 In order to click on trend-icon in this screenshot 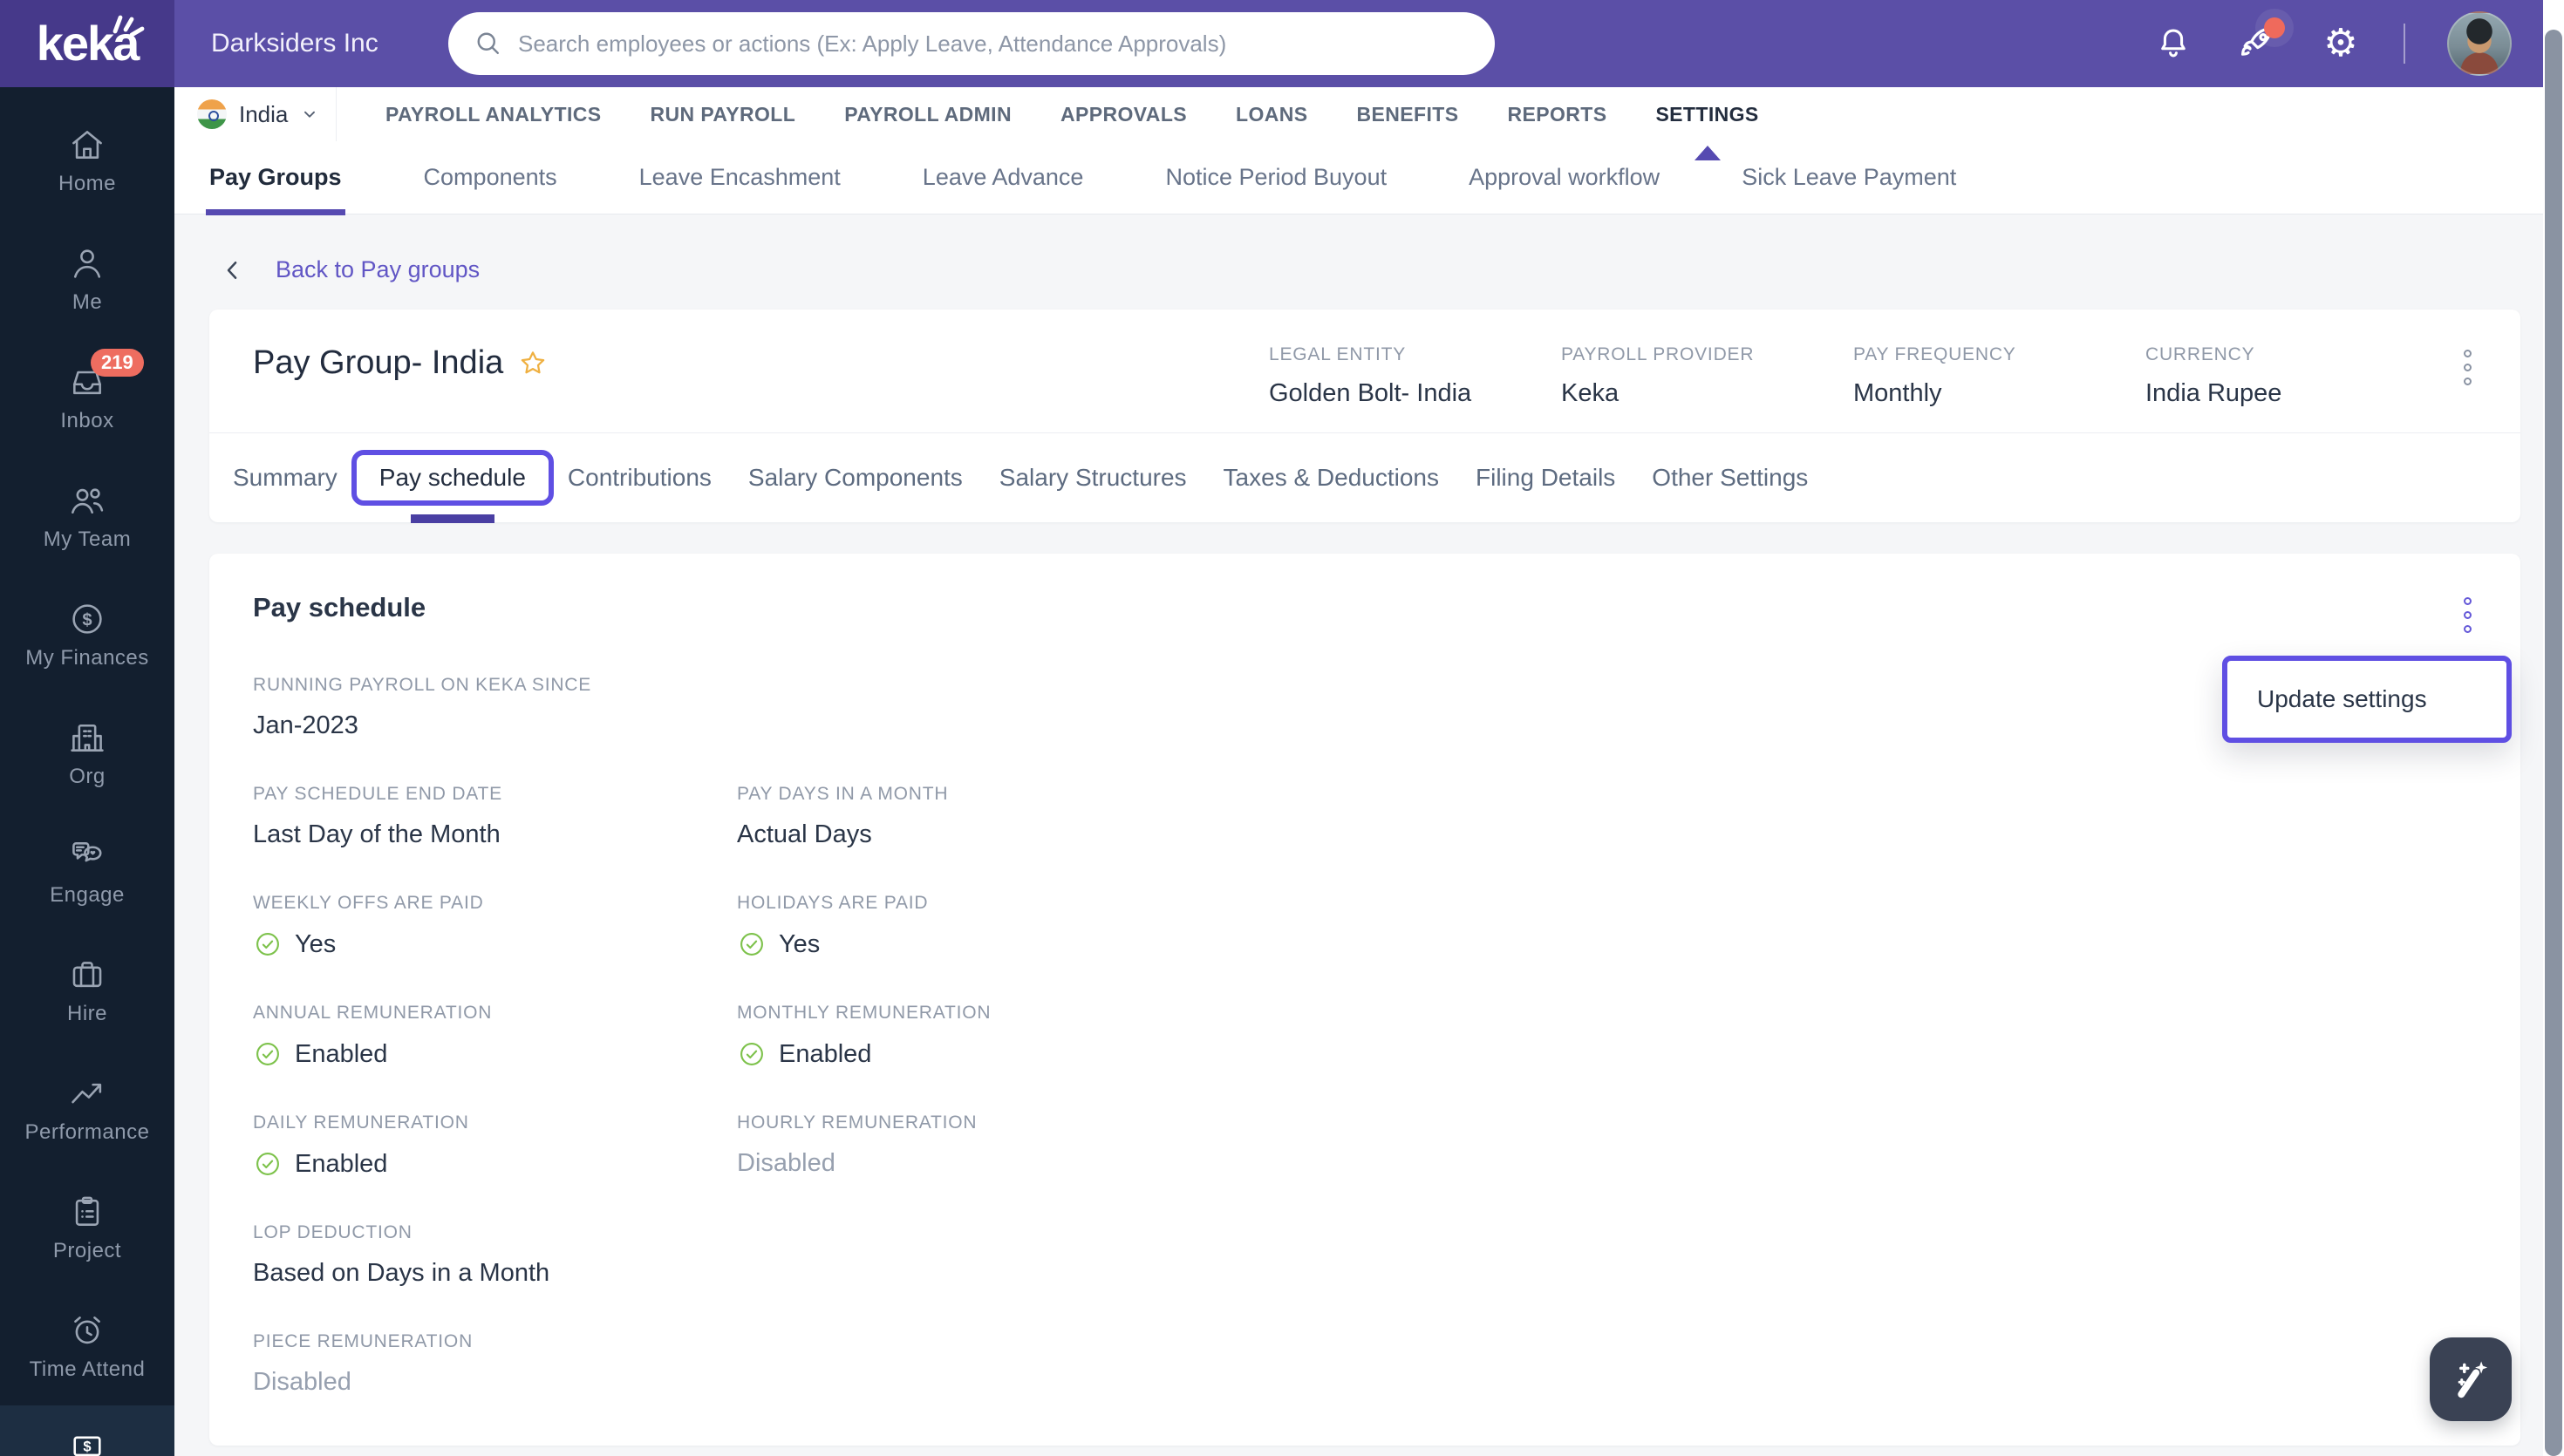, I will do `click(87, 1093)`.